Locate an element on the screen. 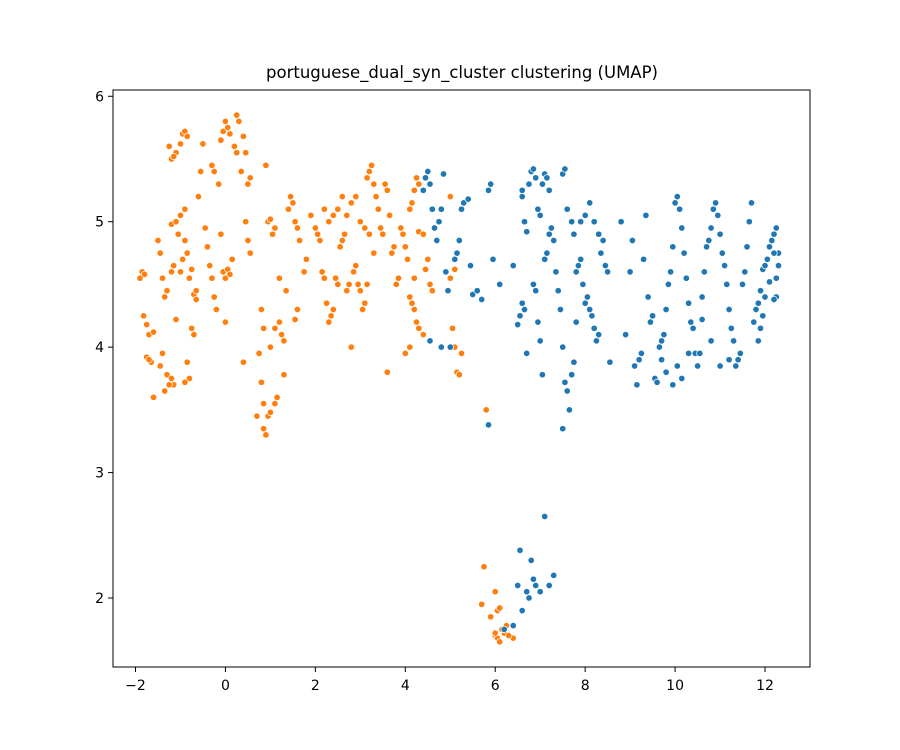 This screenshot has width=900, height=750. y-tick-label: 6 is located at coordinates (99, 97).